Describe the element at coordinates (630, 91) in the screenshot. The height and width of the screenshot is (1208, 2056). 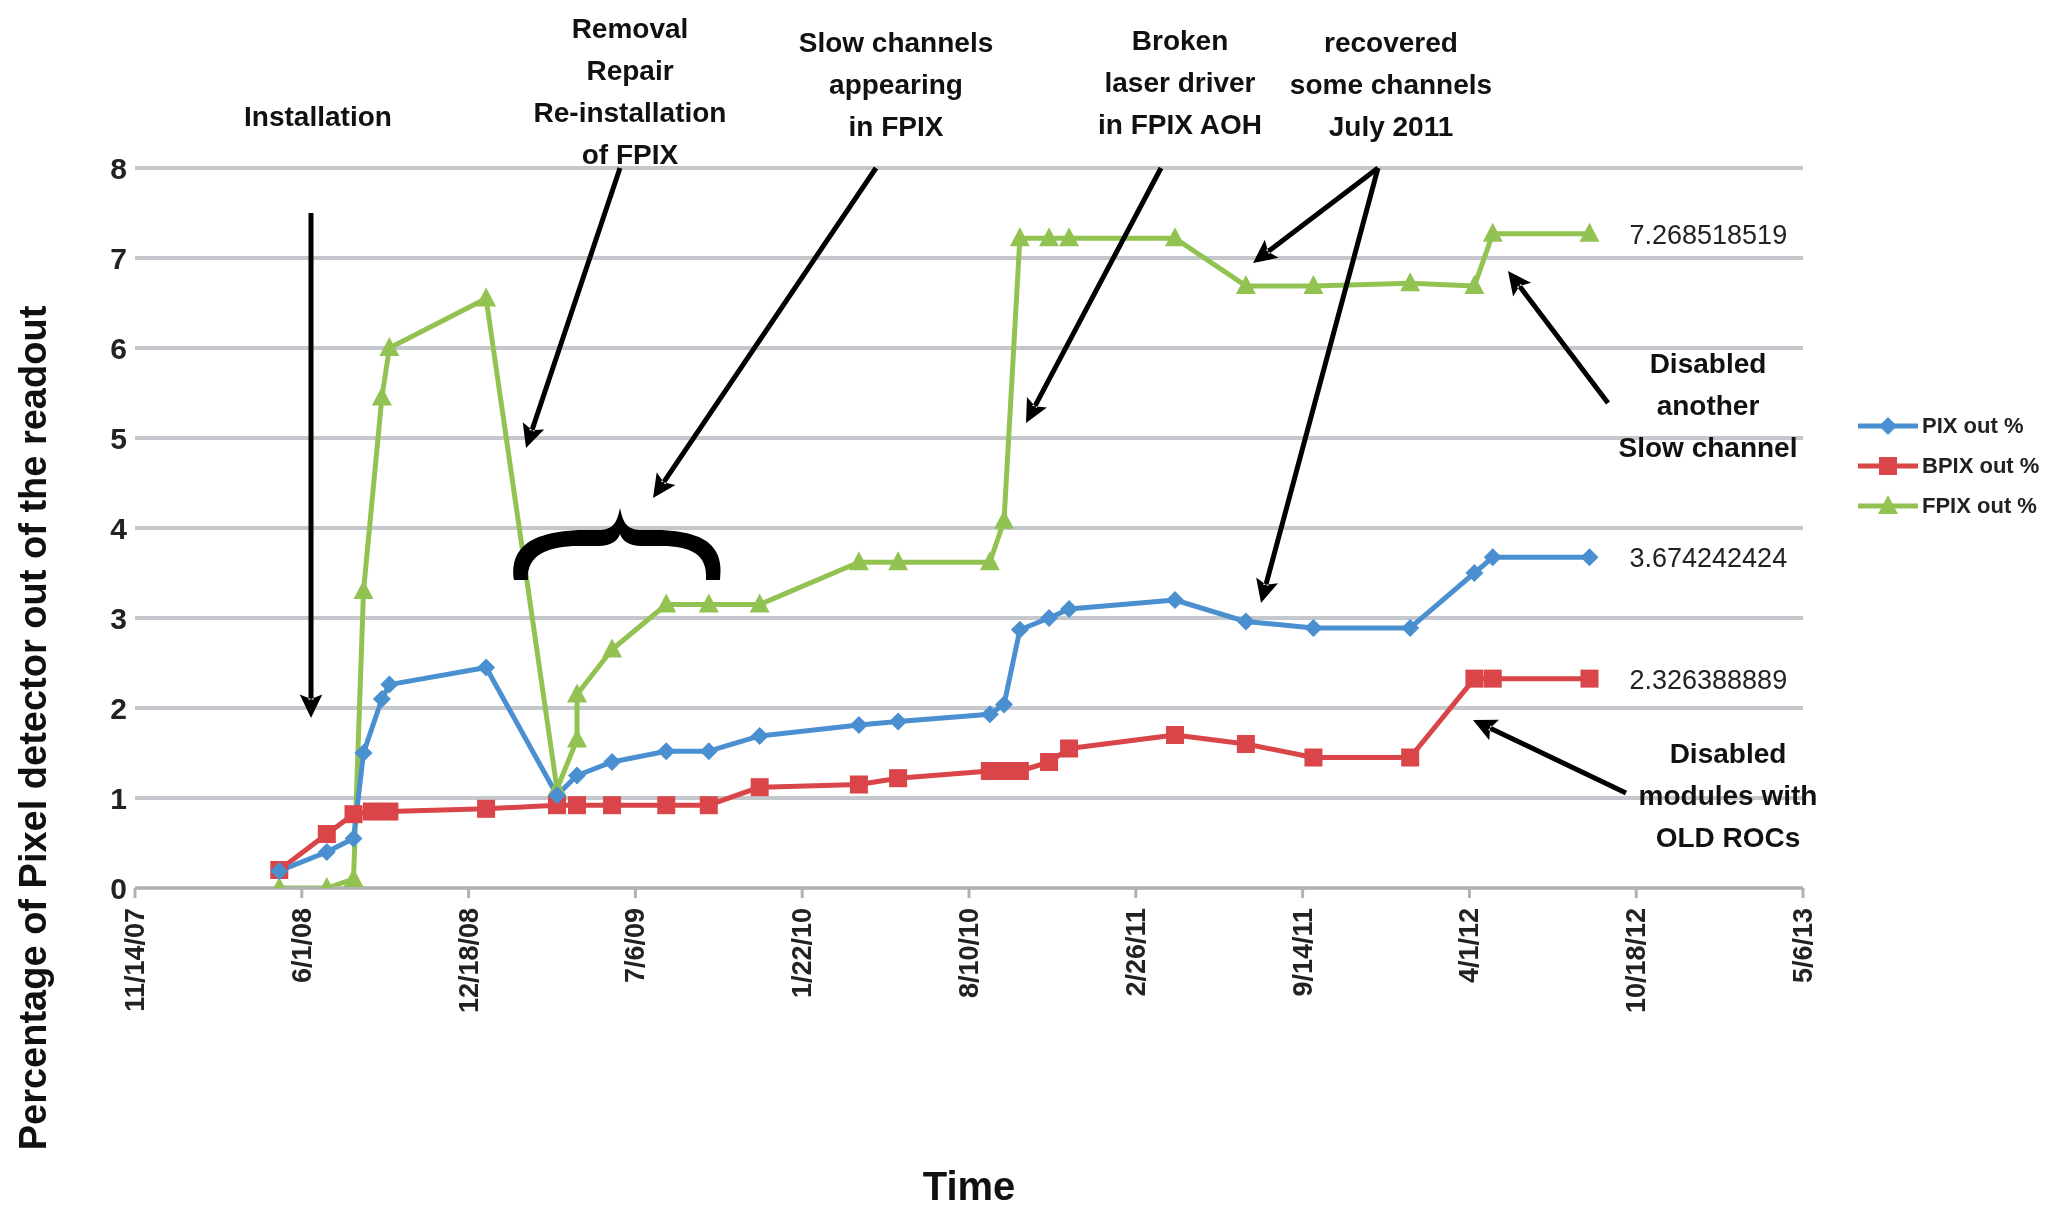
I see `annotation: Removal Repair Re-installation of FPIX` at that location.